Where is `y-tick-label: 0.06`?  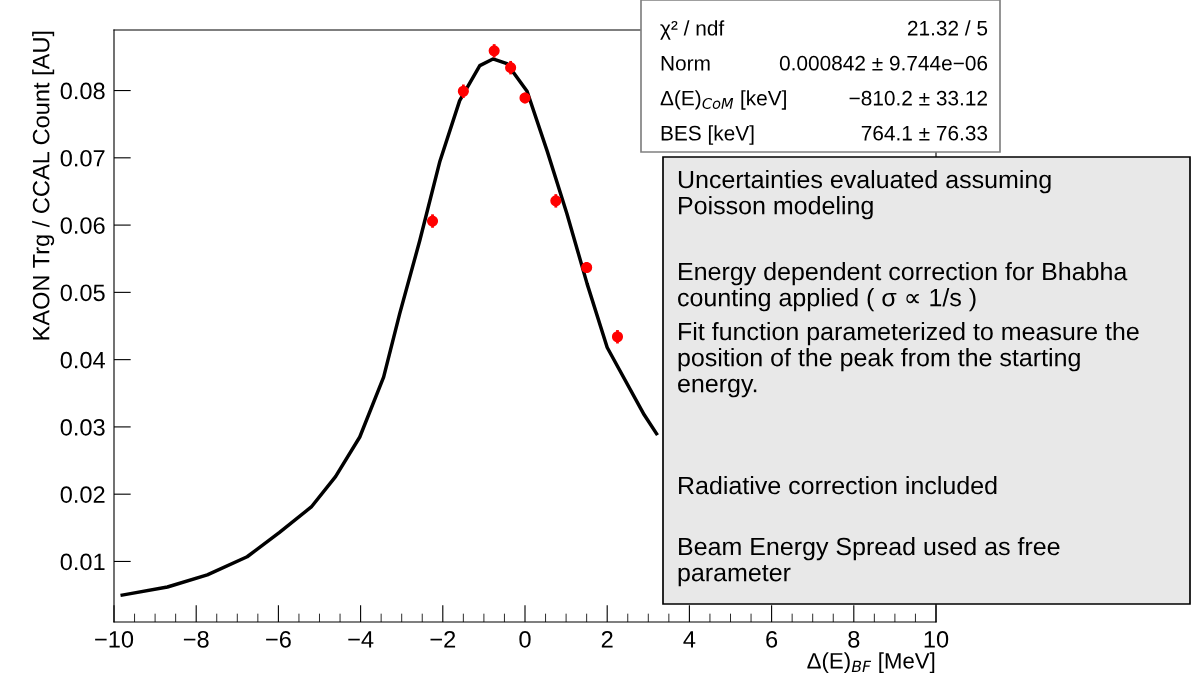 y-tick-label: 0.06 is located at coordinates (82, 225).